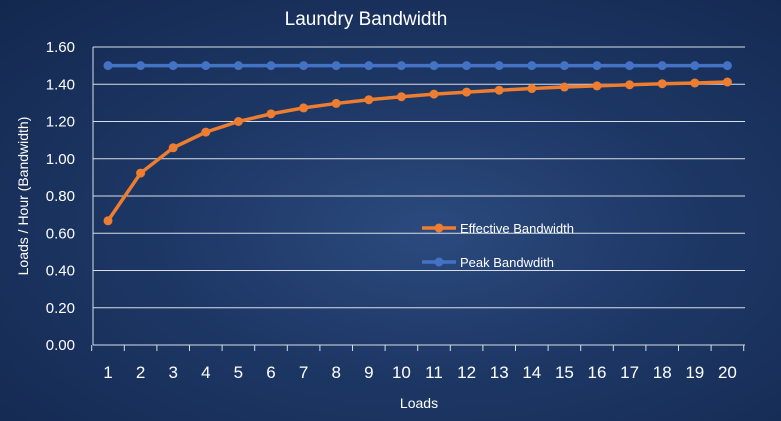 Image resolution: width=781 pixels, height=421 pixels. I want to click on y-tick-label: 0.80, so click(60, 196).